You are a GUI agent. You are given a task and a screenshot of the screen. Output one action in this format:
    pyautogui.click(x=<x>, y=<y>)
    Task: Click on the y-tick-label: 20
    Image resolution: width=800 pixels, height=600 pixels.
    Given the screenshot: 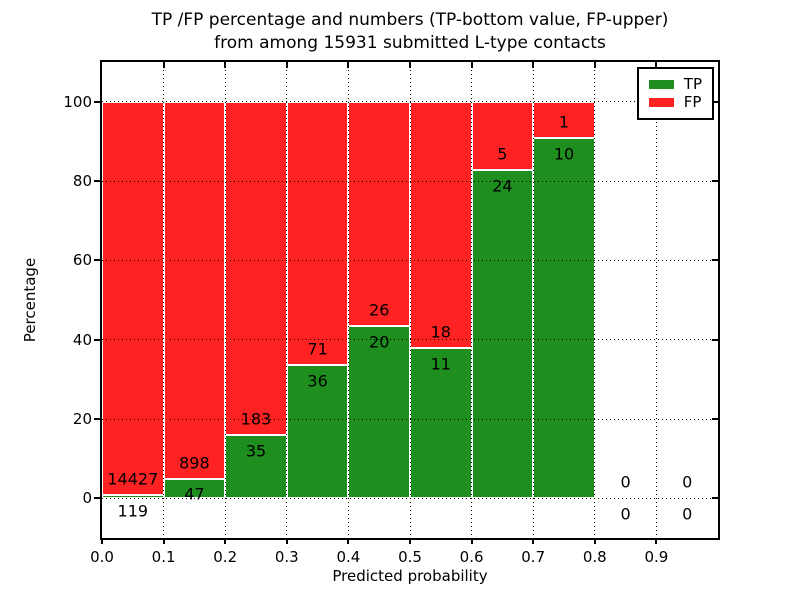 What is the action you would take?
    pyautogui.click(x=82, y=419)
    